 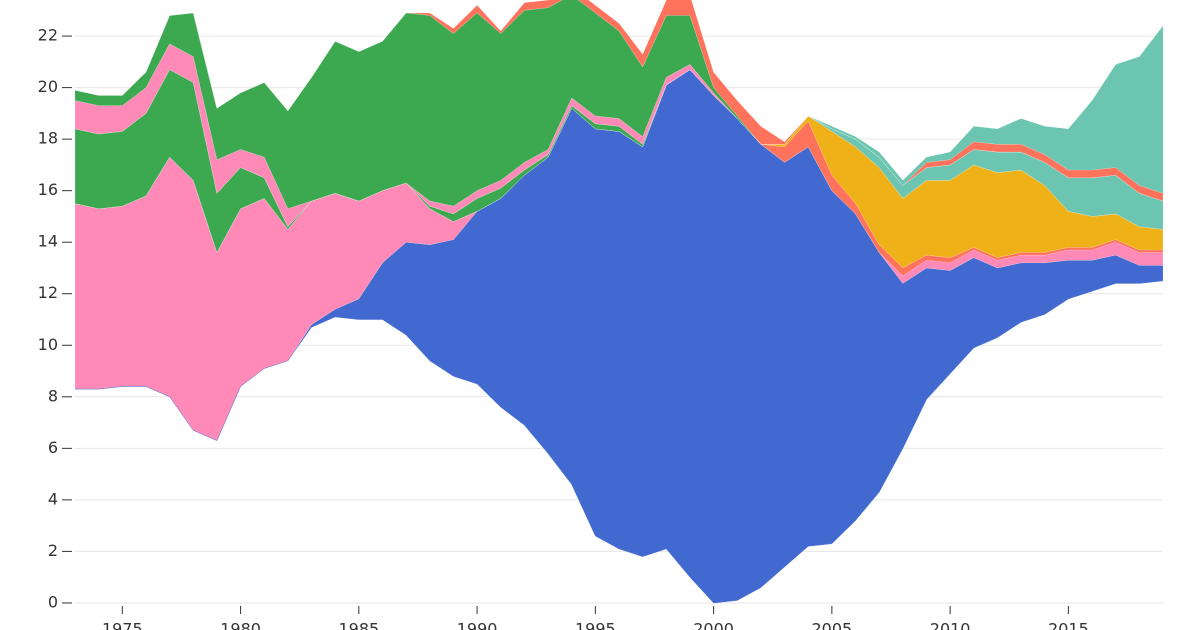 What do you see at coordinates (358, 625) in the screenshot?
I see `x-tick-label: 1985` at bounding box center [358, 625].